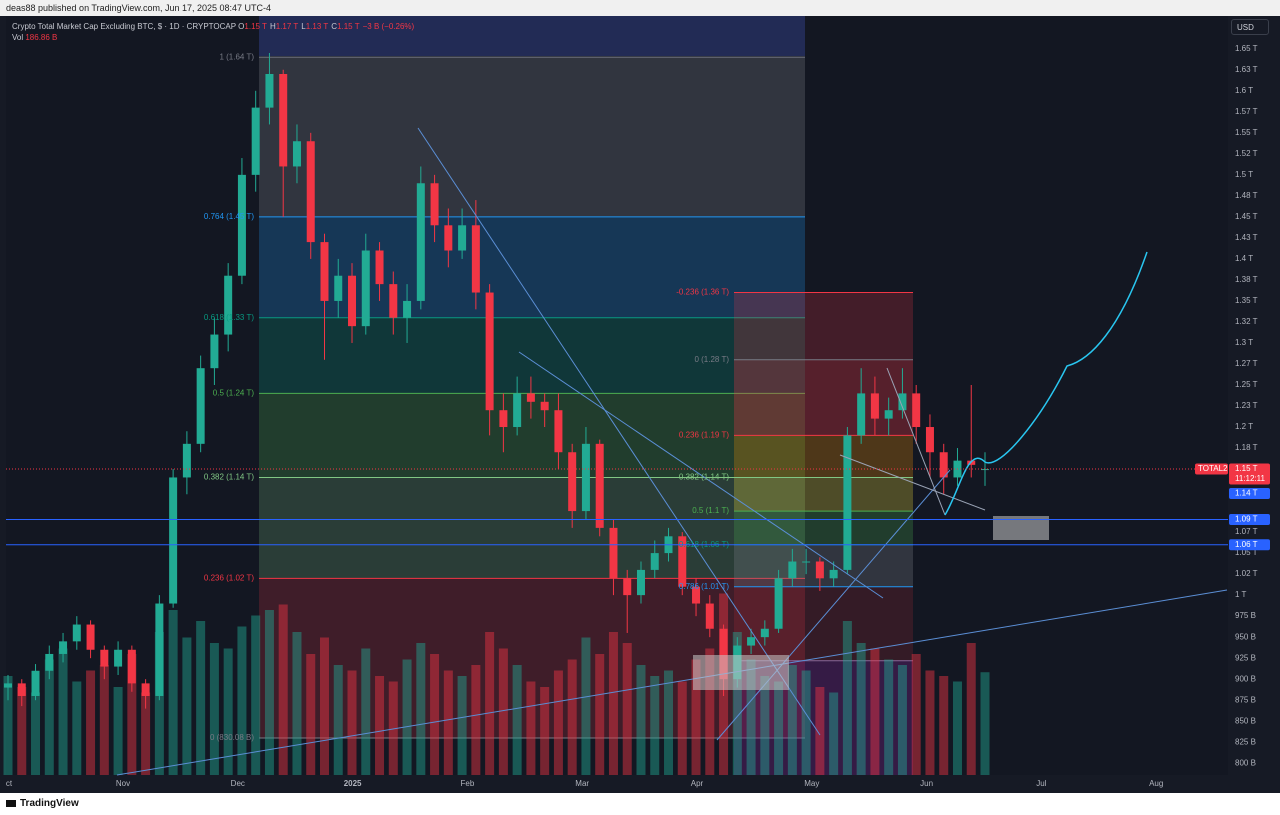  What do you see at coordinates (1246, 468) in the screenshot?
I see `last-price-label: 1.15 T` at bounding box center [1246, 468].